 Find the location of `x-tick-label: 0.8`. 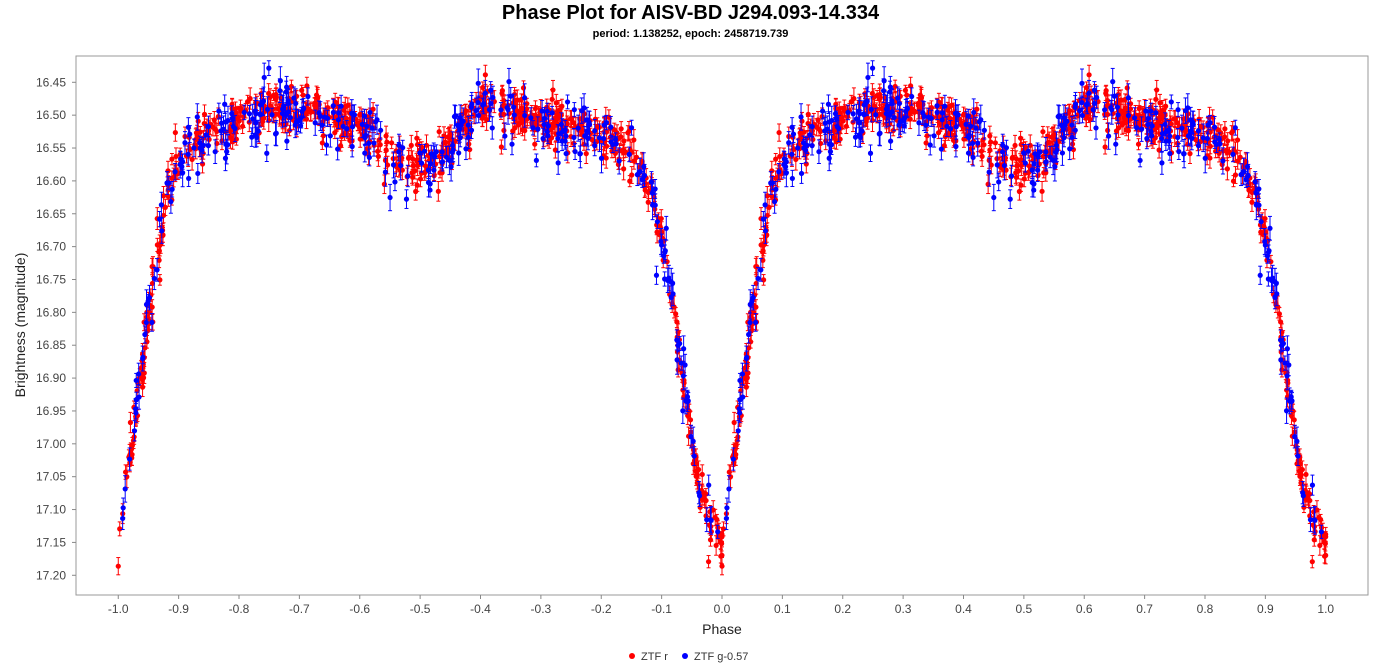

x-tick-label: 0.8 is located at coordinates (1205, 609).